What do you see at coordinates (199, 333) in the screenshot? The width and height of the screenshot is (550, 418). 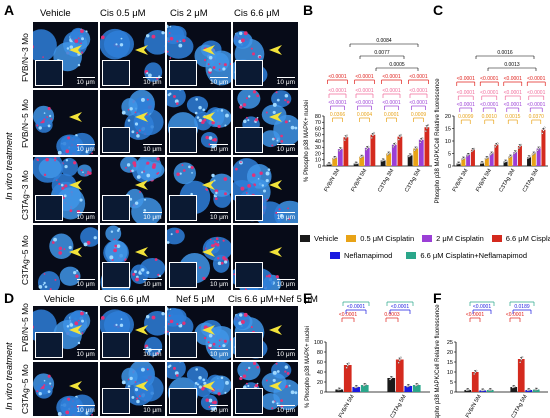 I see `d-micrograph-r0-c2: 10 μm` at bounding box center [199, 333].